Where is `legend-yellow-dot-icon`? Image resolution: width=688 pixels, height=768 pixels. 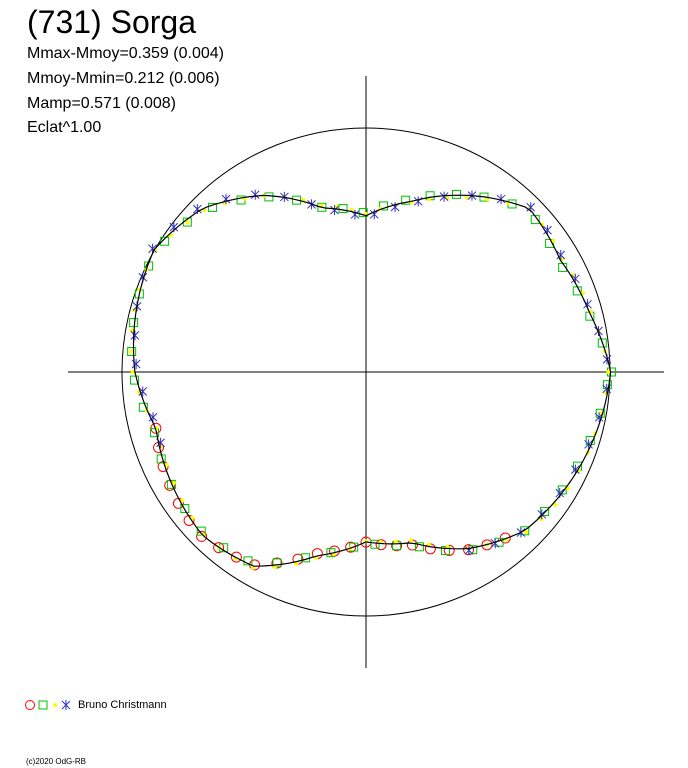
legend-yellow-dot-icon is located at coordinates (55, 705).